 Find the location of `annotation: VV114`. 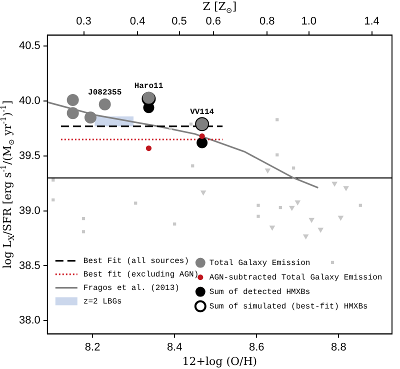

annotation: VV114 is located at coordinates (202, 113).